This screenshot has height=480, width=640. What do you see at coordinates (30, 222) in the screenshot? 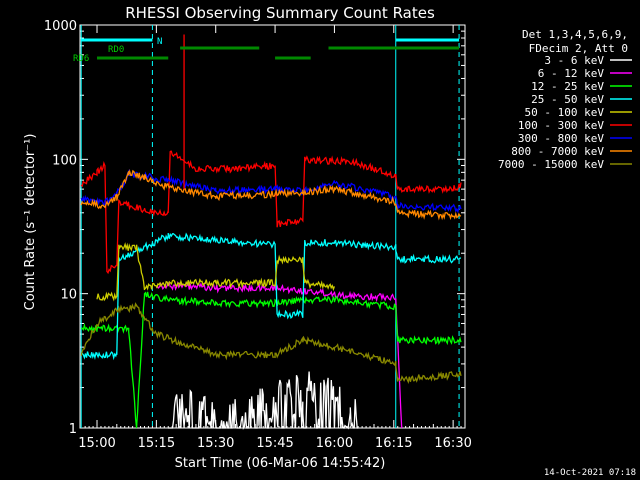
I see `y-axis-label: Count Rate (s⁻¹ detector⁻¹)` at bounding box center [30, 222].